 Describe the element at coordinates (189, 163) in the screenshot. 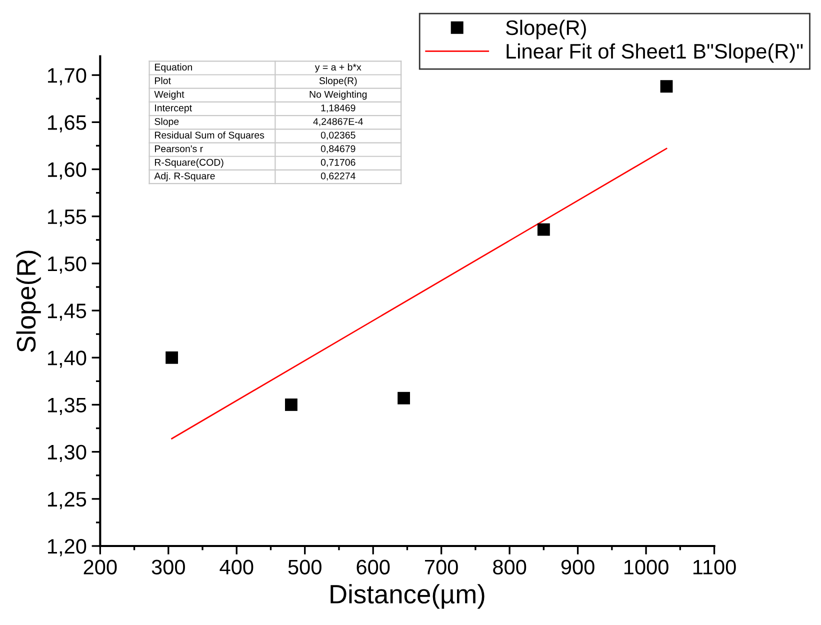

I see `annotation: R-Square(COD)` at that location.